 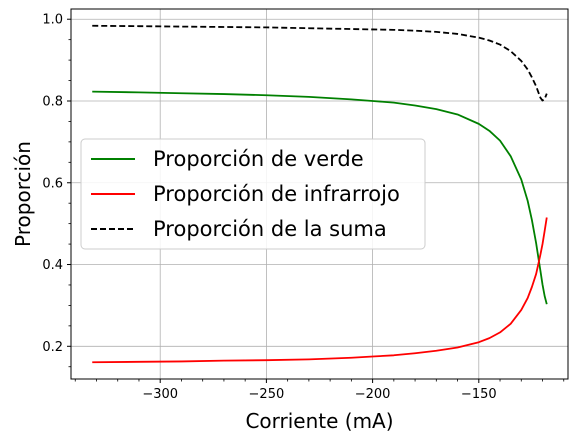 What do you see at coordinates (23, 194) in the screenshot?
I see `y-axis-title: Proporción` at bounding box center [23, 194].